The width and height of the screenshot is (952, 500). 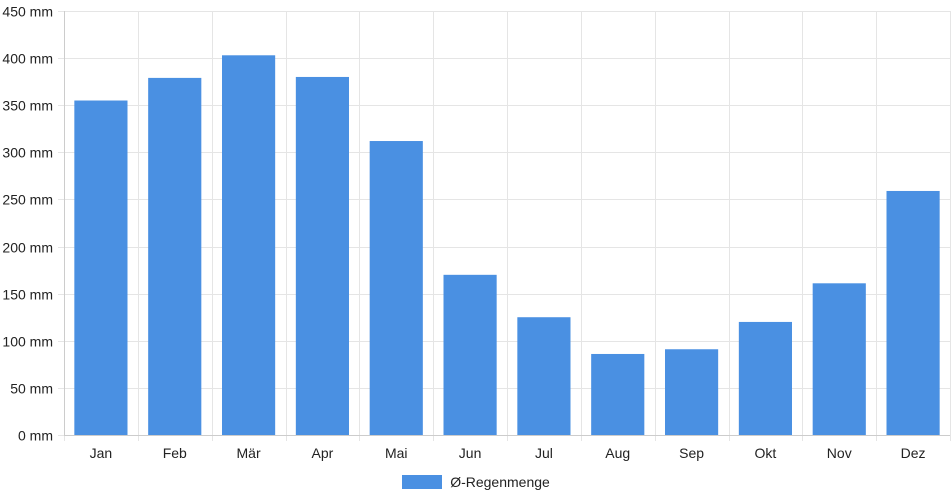 I want to click on bar-Aug, so click(x=618, y=394).